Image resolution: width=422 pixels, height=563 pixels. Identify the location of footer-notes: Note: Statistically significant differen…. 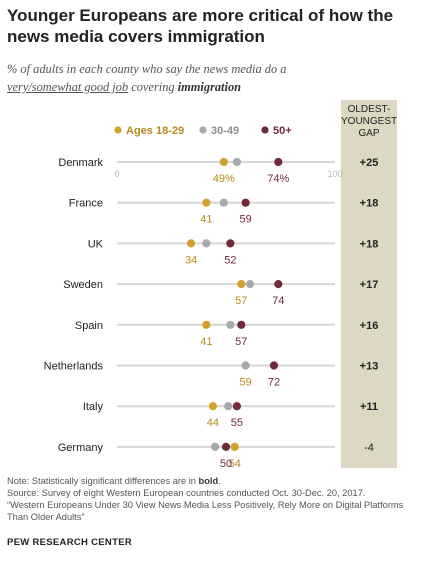
(212, 499).